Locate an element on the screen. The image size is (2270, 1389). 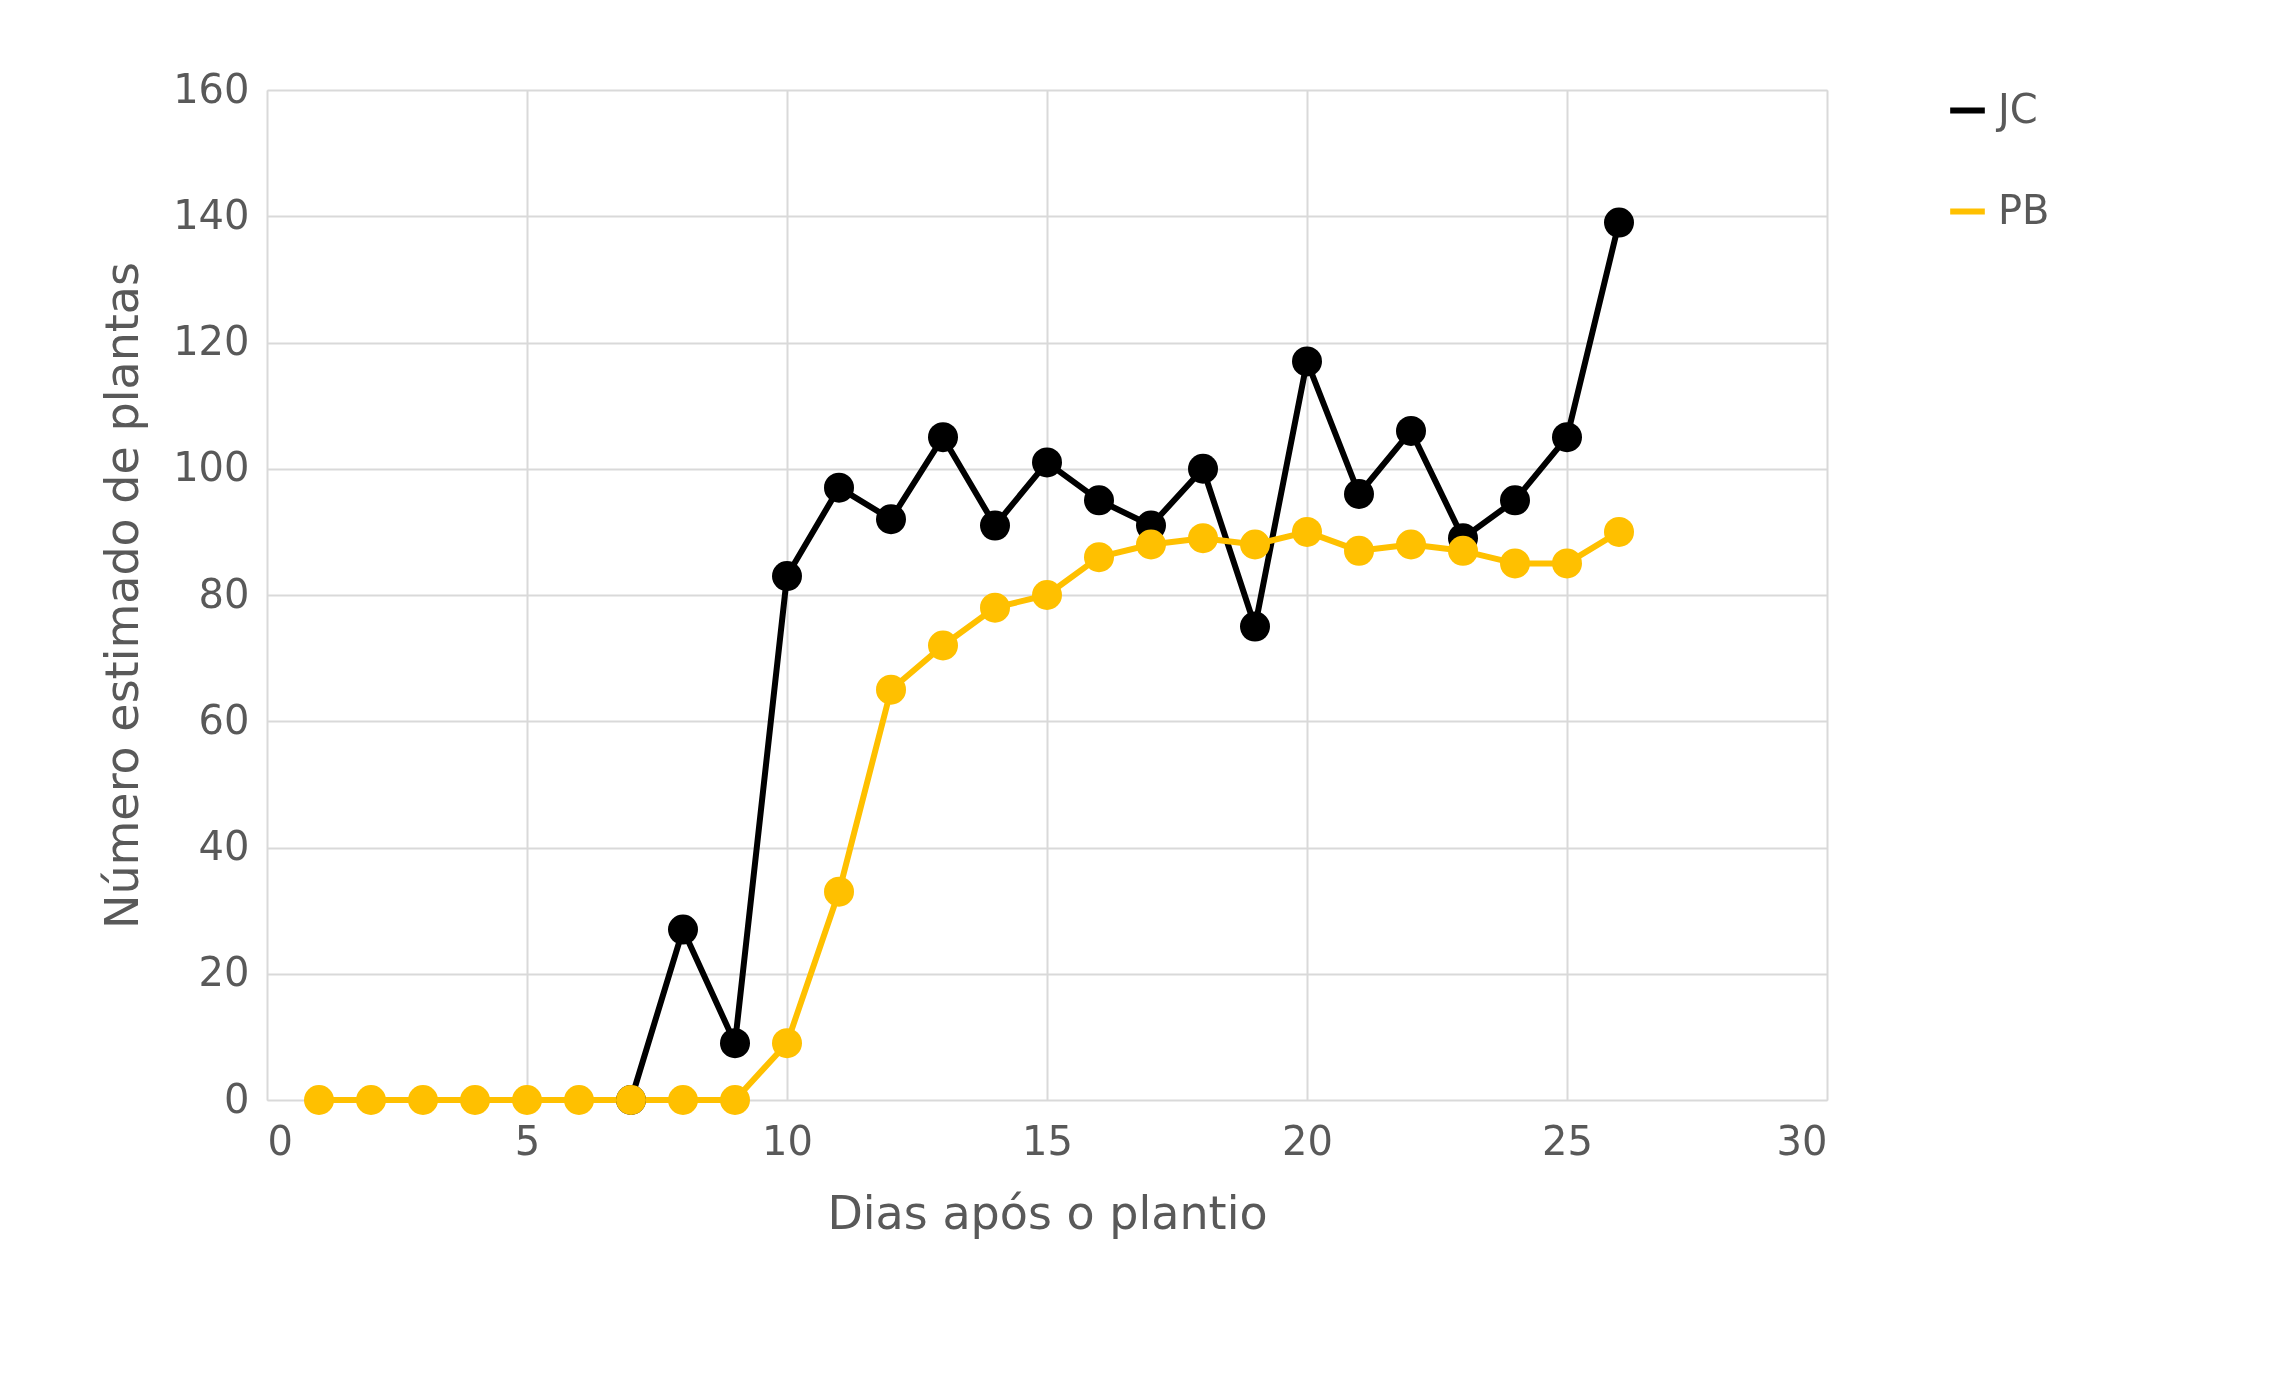
y-tick-label: 120 is located at coordinates (211, 341).